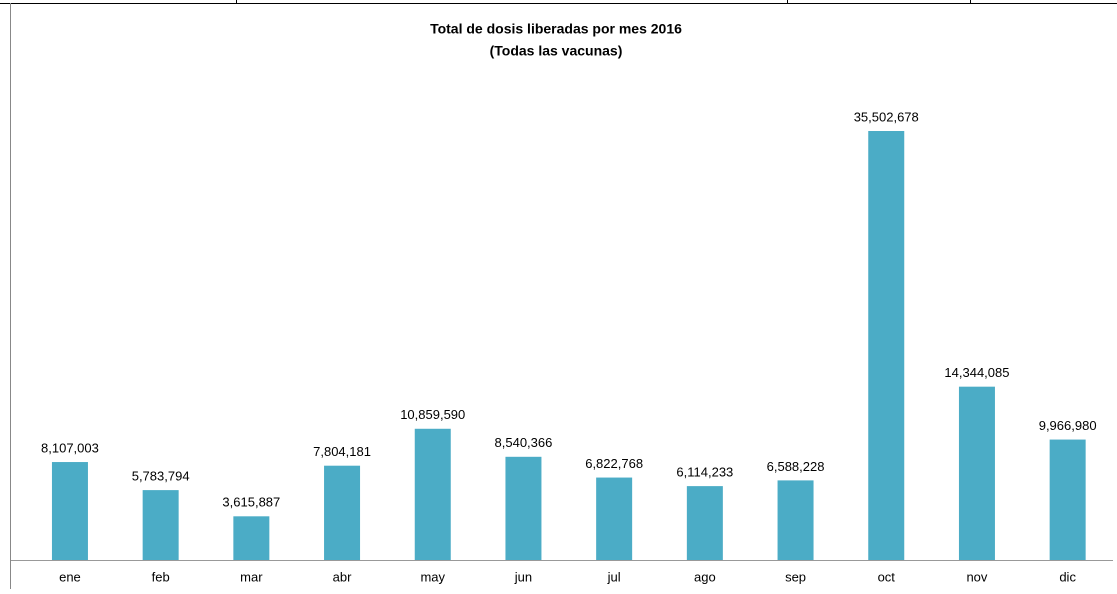 The height and width of the screenshot is (594, 1117). Describe the element at coordinates (1067, 576) in the screenshot. I see `x-tick-label: dic` at that location.